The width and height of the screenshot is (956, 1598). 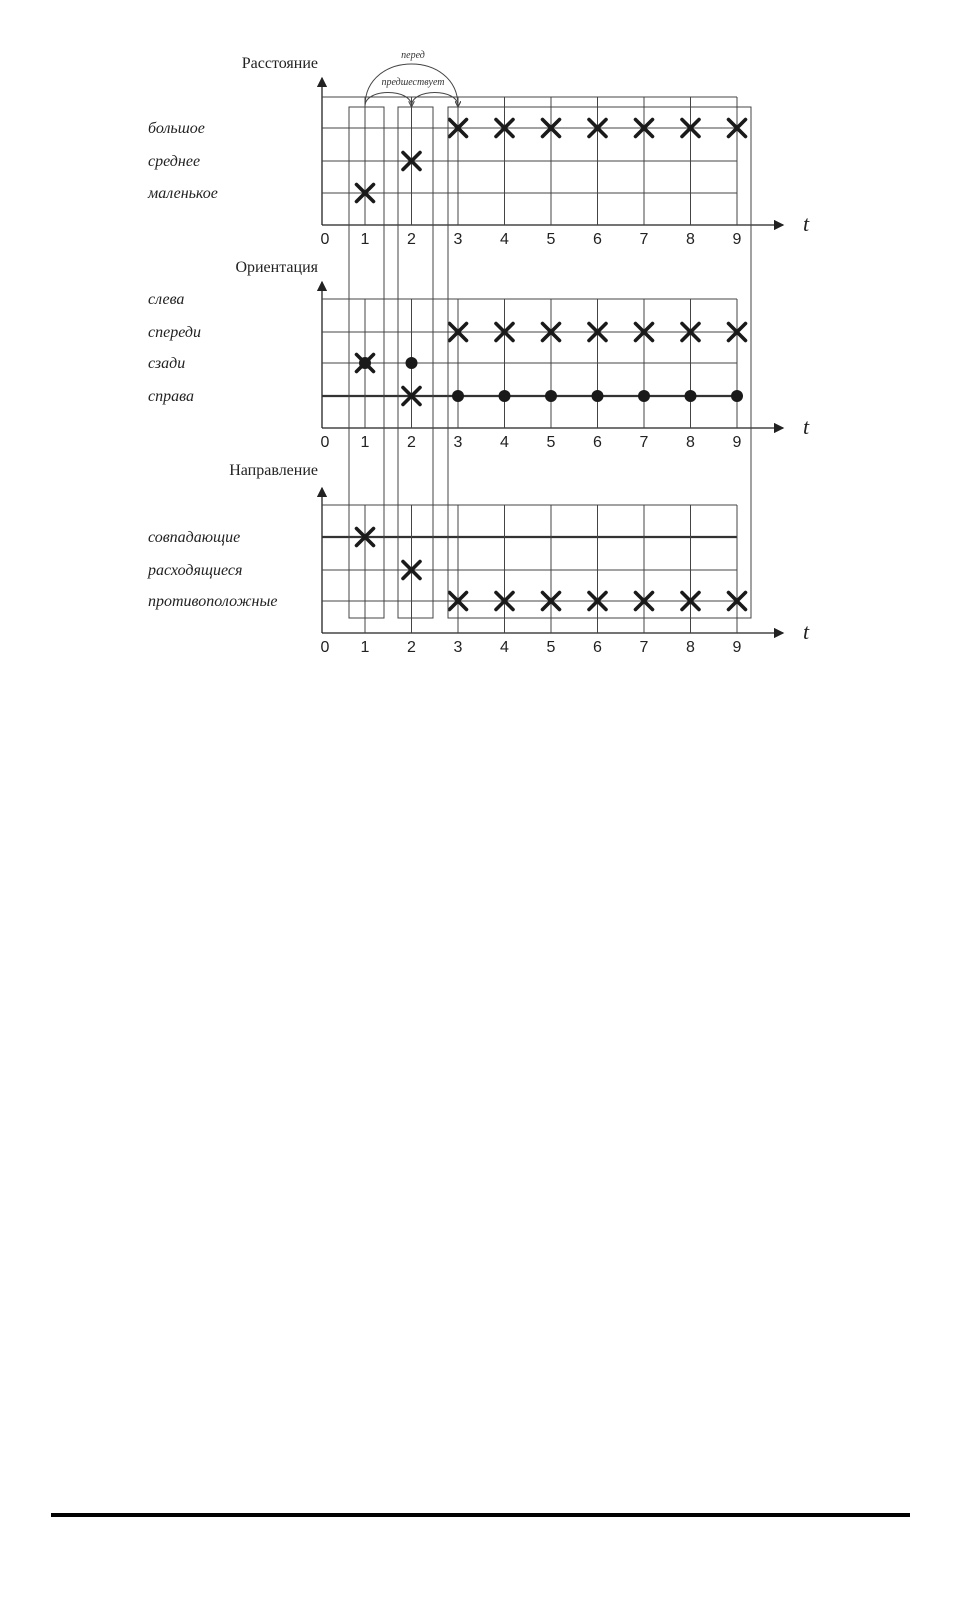 What do you see at coordinates (194, 570) in the screenshot?
I see `row-label: расходящиеся` at bounding box center [194, 570].